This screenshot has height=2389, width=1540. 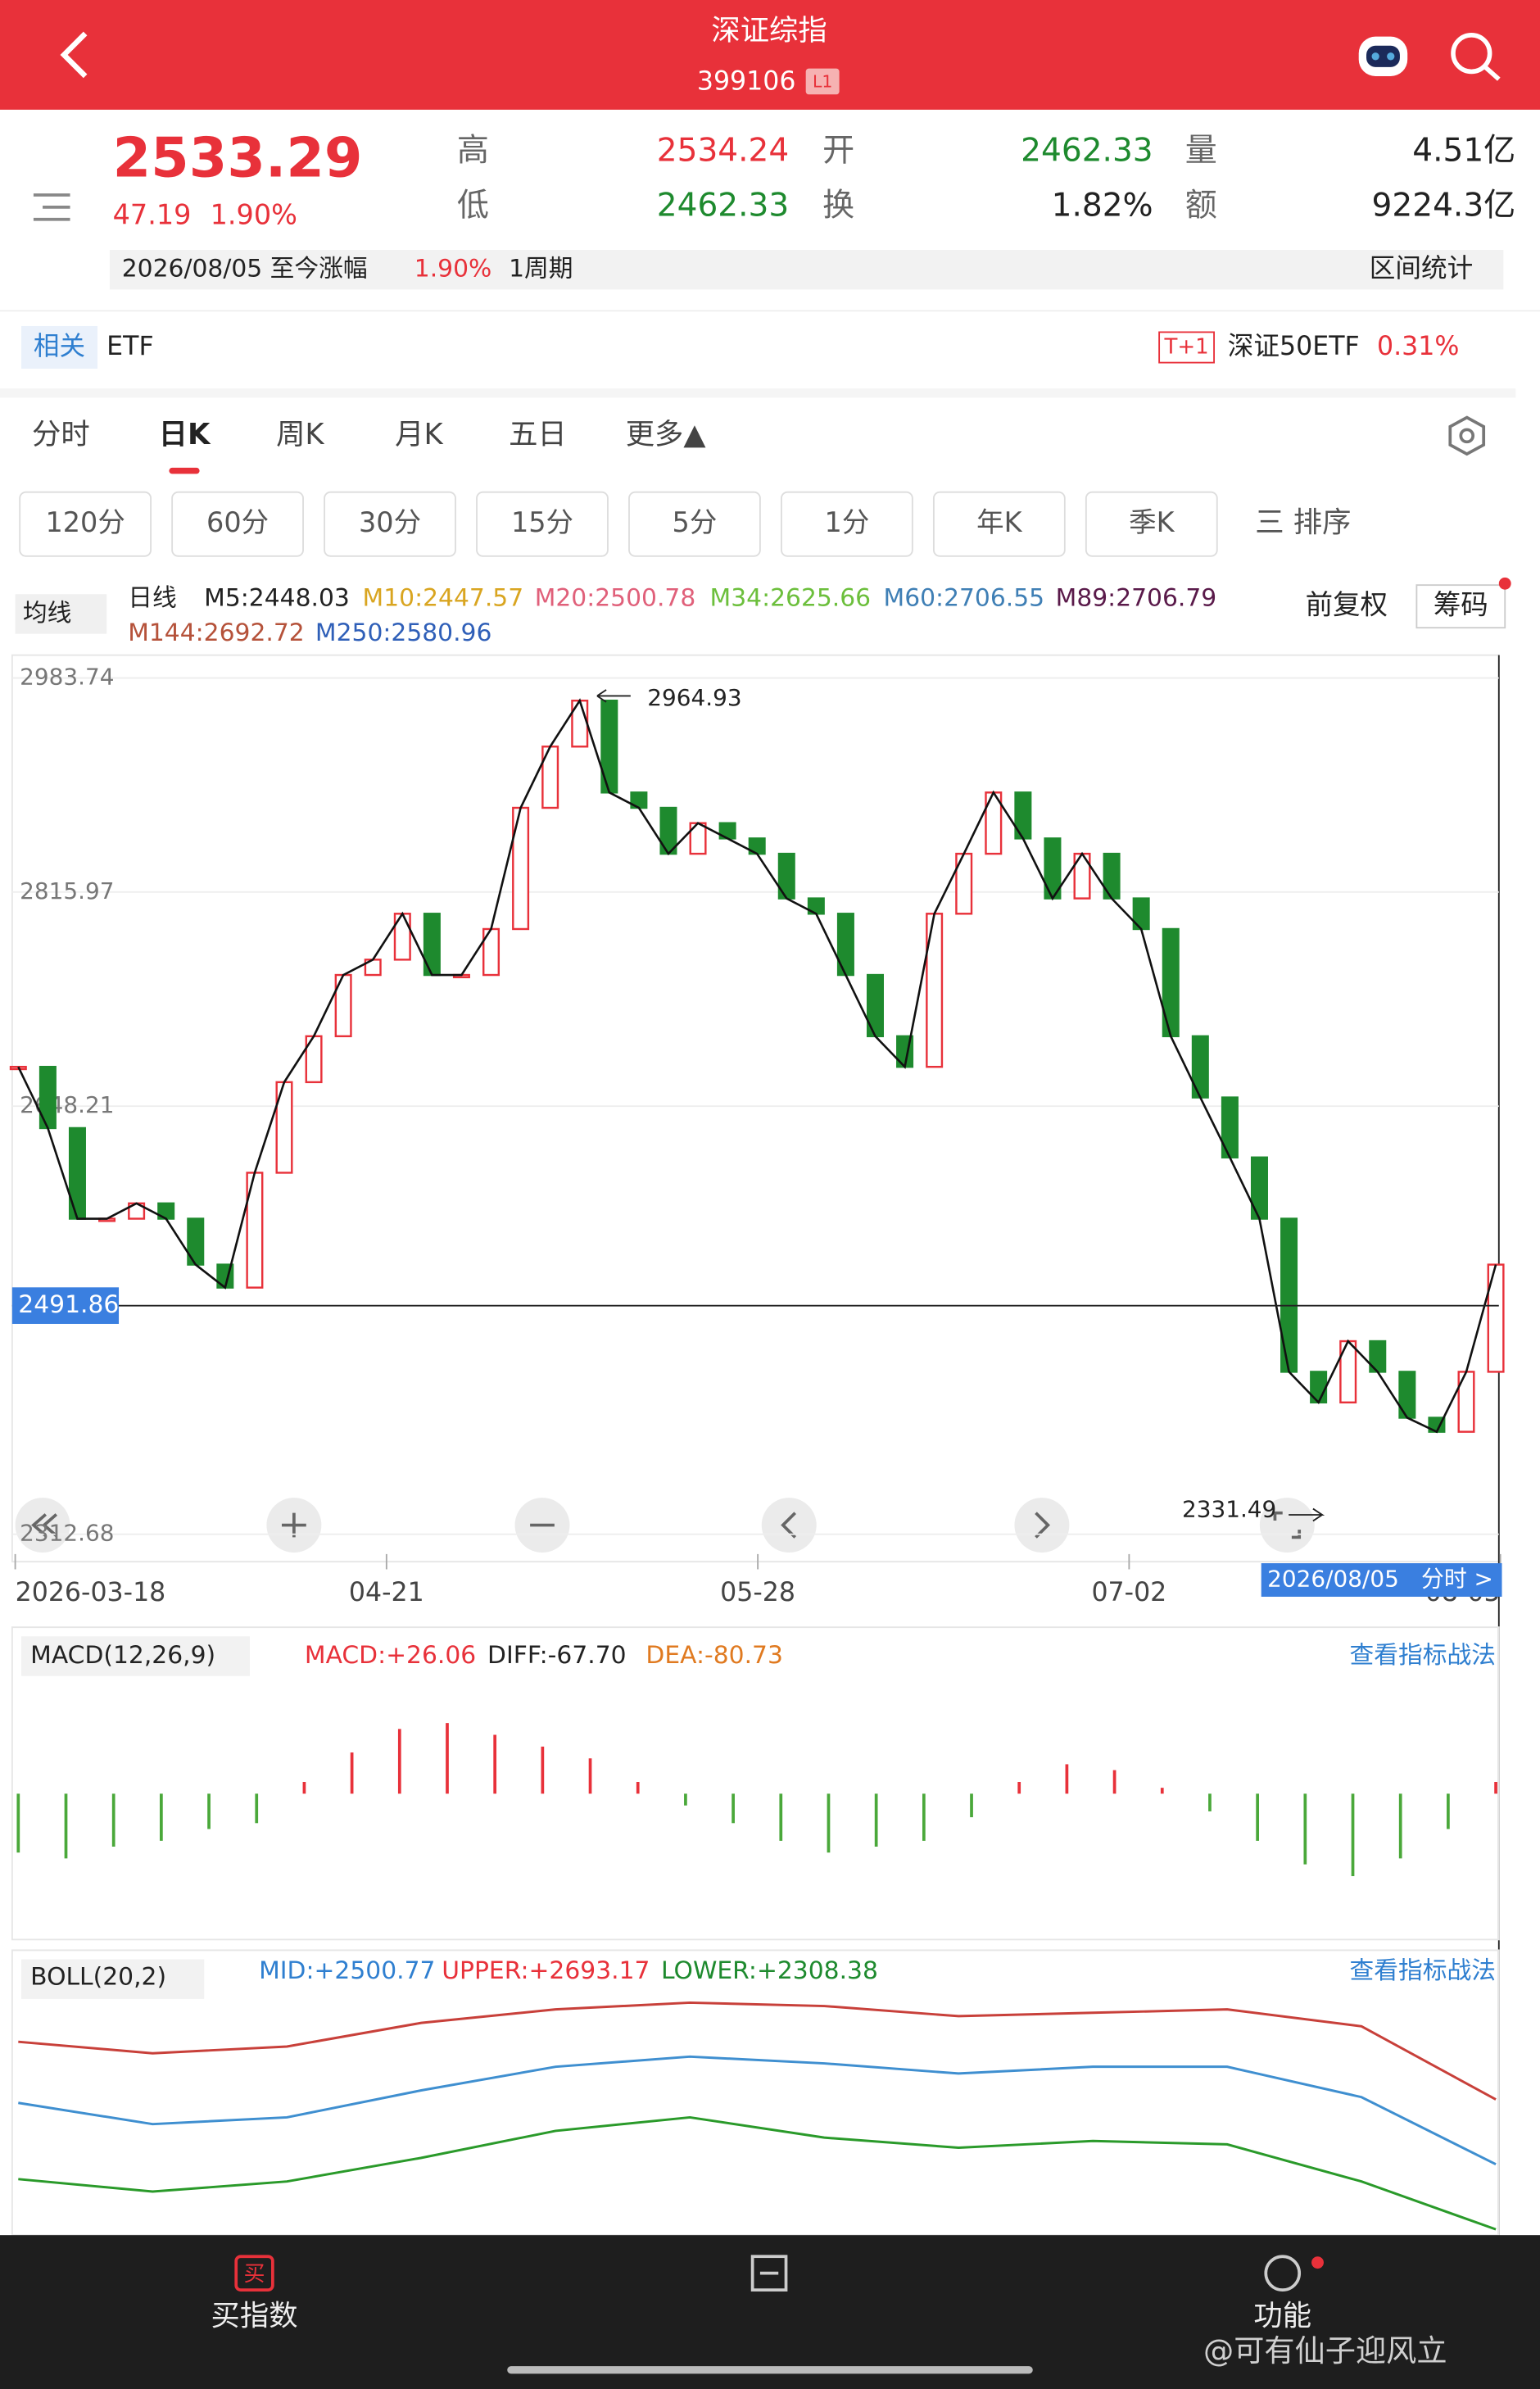 What do you see at coordinates (419, 435) in the screenshot?
I see `tab: 月K` at bounding box center [419, 435].